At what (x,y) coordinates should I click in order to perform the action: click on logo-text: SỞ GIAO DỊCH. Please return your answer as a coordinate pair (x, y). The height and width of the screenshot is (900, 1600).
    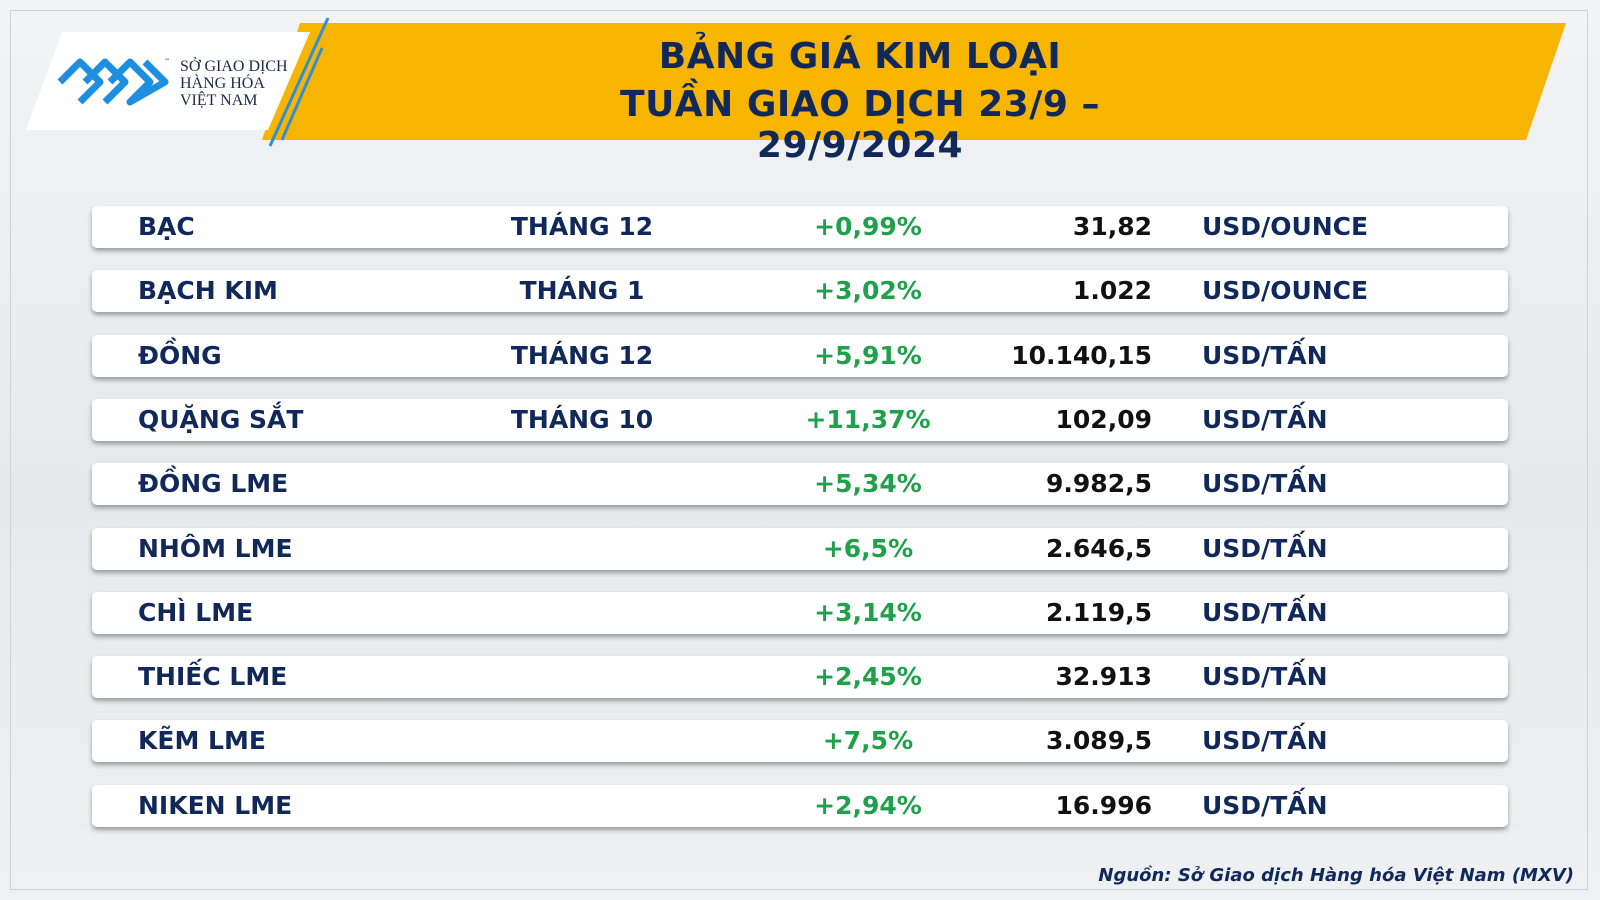
    Looking at the image, I should click on (234, 66).